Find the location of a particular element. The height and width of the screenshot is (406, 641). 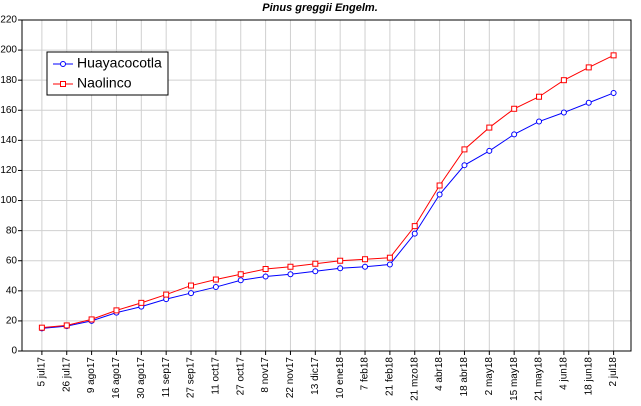

legend-label: Huayacocotla is located at coordinates (119, 63).